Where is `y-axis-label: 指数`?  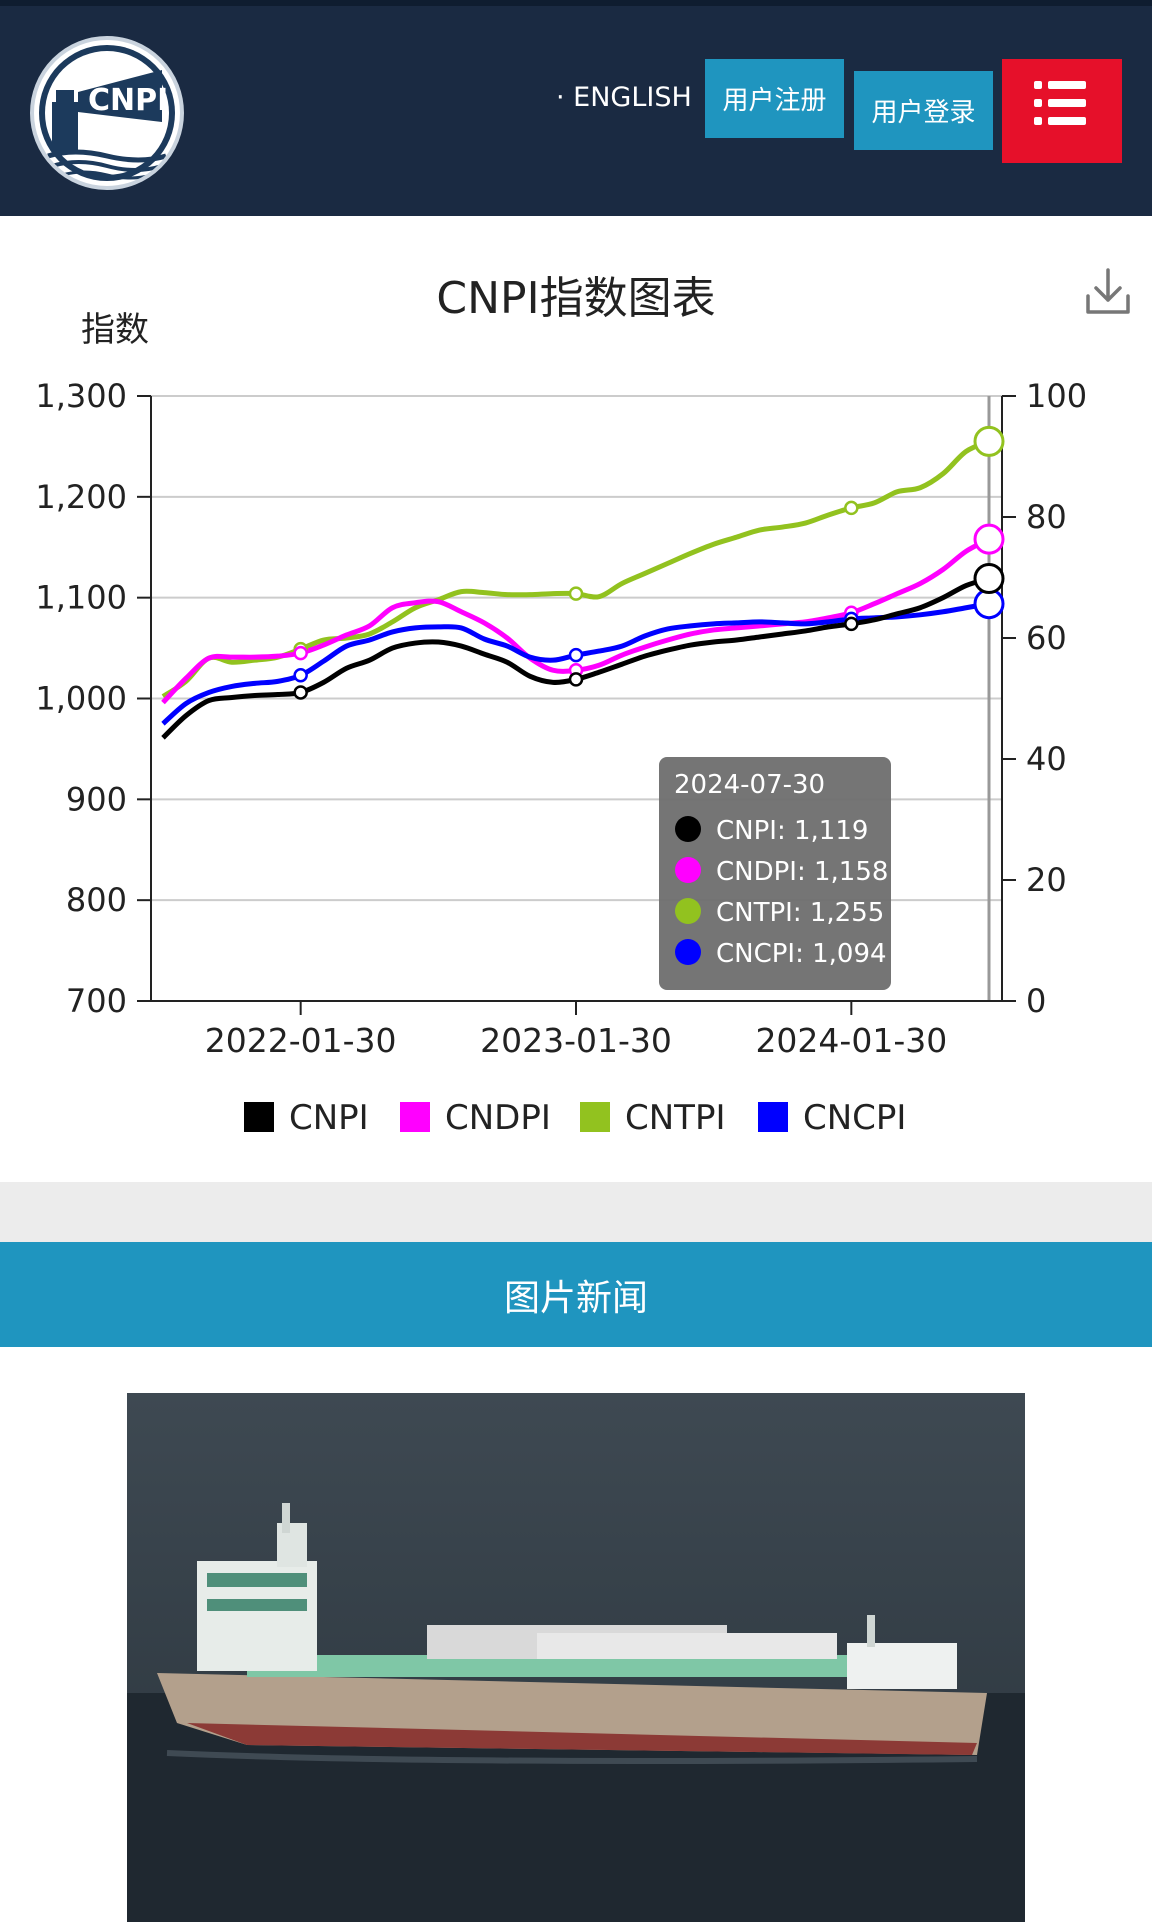 y-axis-label: 指数 is located at coordinates (115, 330).